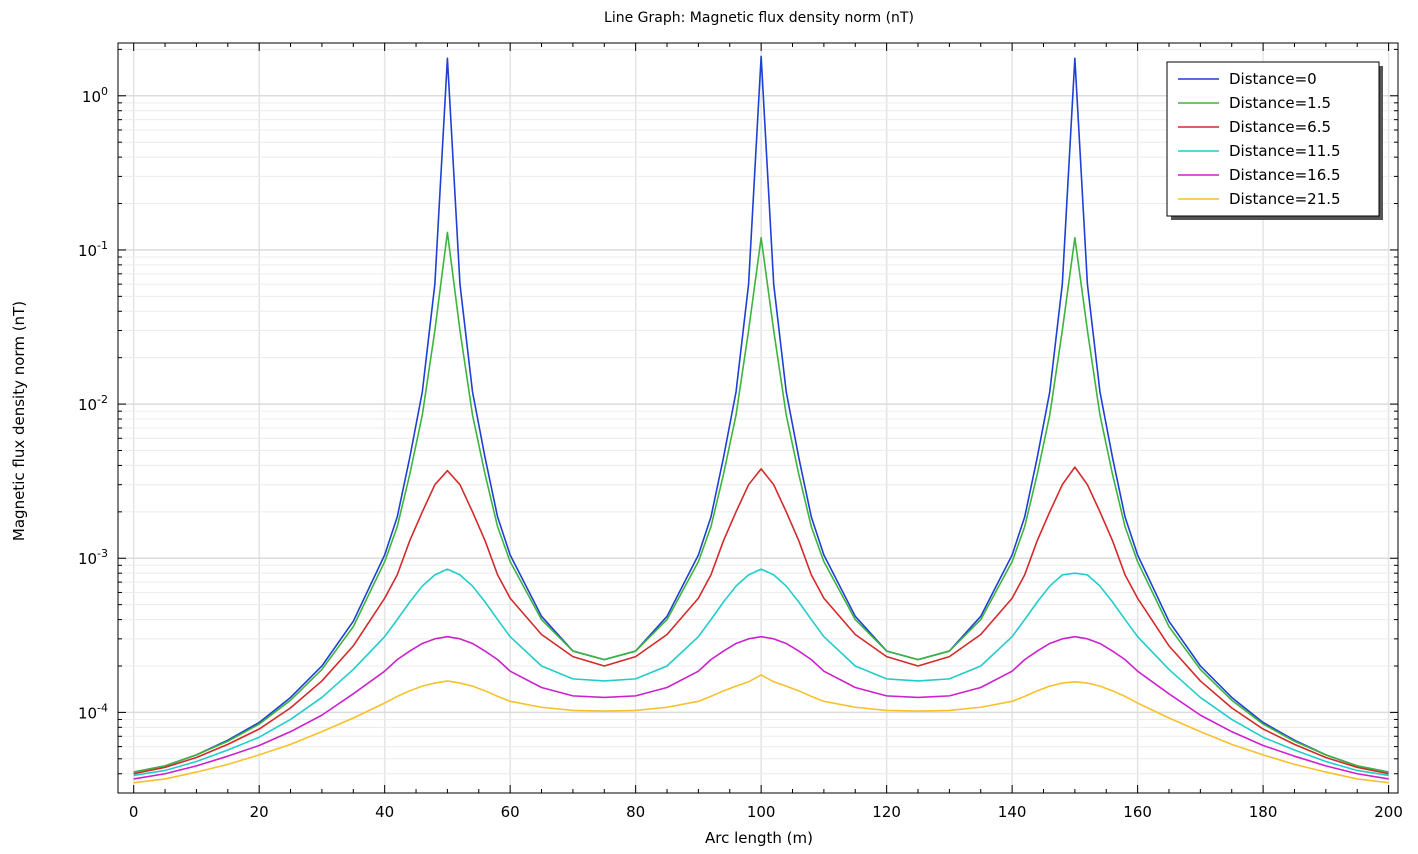 This screenshot has width=1418, height=854. I want to click on legend-label: Distance=16.5, so click(1285, 175).